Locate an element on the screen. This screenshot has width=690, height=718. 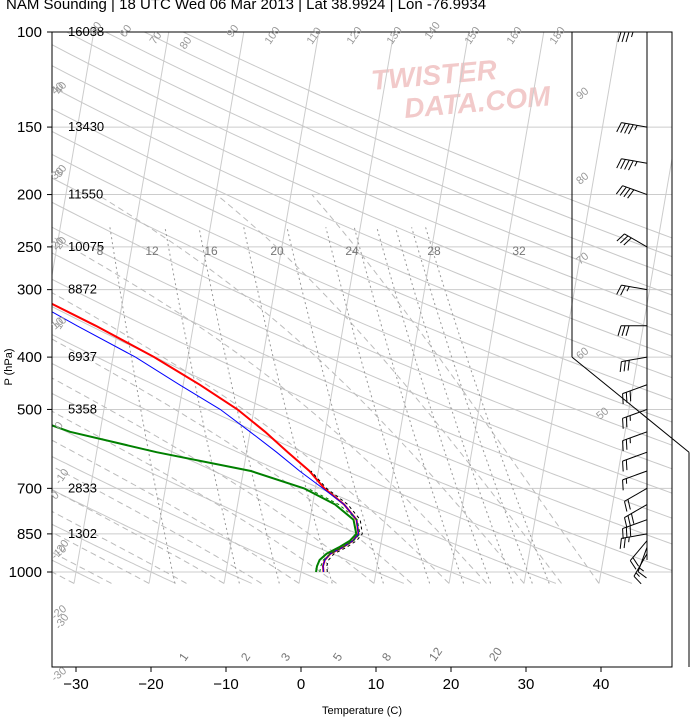
dry-adiabat-label: 70 is located at coordinates (156, 38).